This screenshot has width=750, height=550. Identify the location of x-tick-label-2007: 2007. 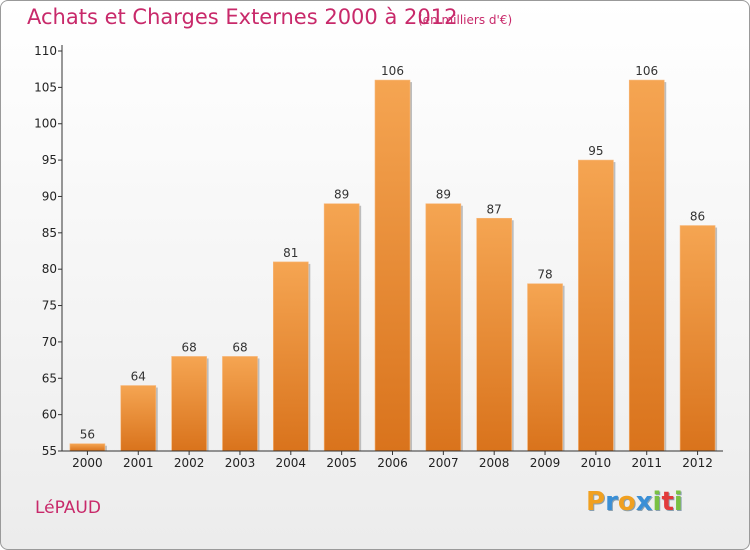
(443, 463).